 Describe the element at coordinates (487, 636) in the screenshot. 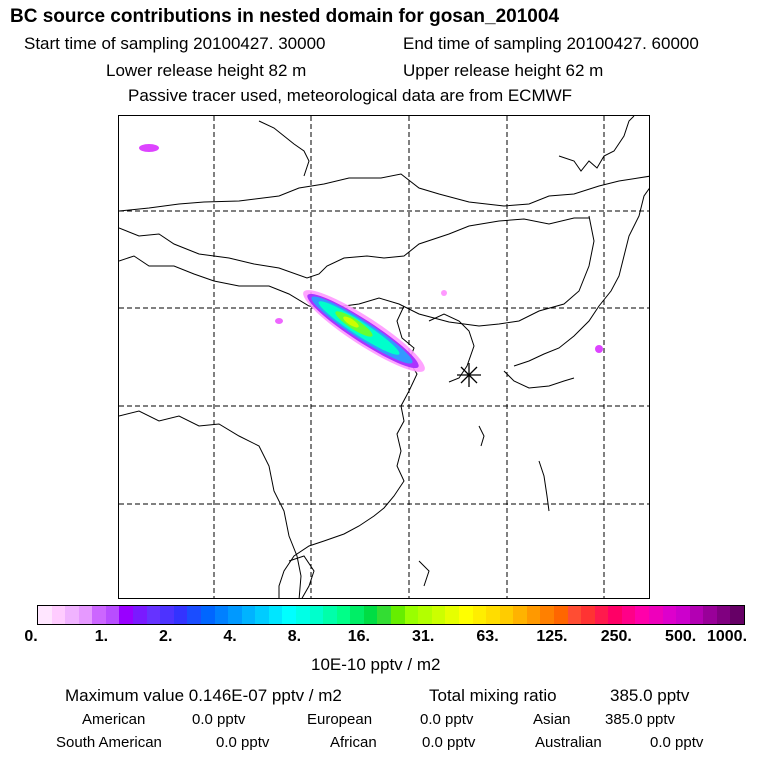

I see `colorbar-tick-label: 63.` at that location.